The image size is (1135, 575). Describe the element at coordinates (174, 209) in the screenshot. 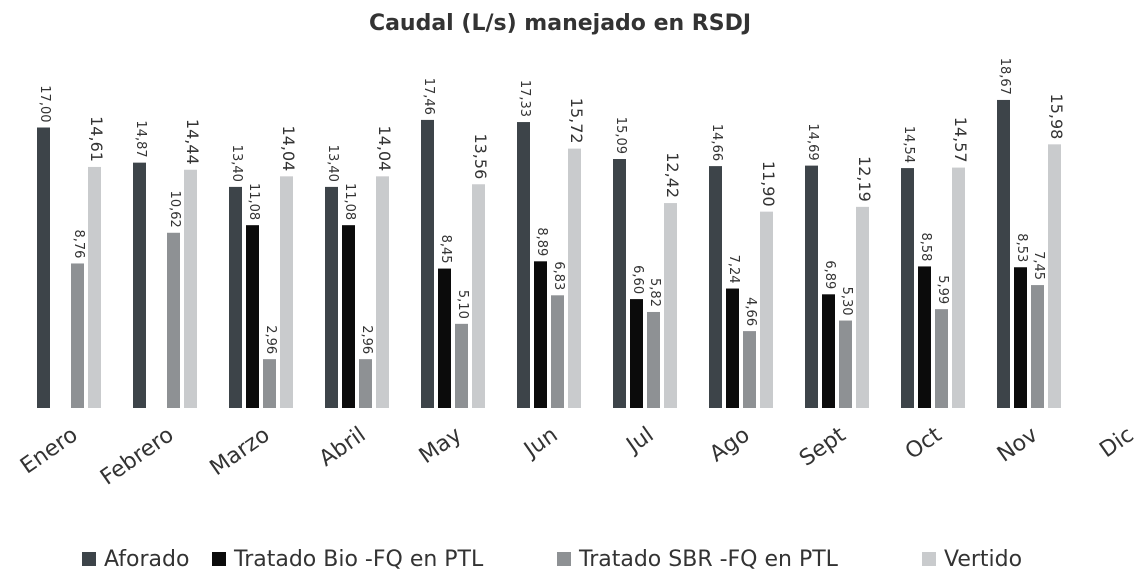

I see `data-label: 10,62` at that location.